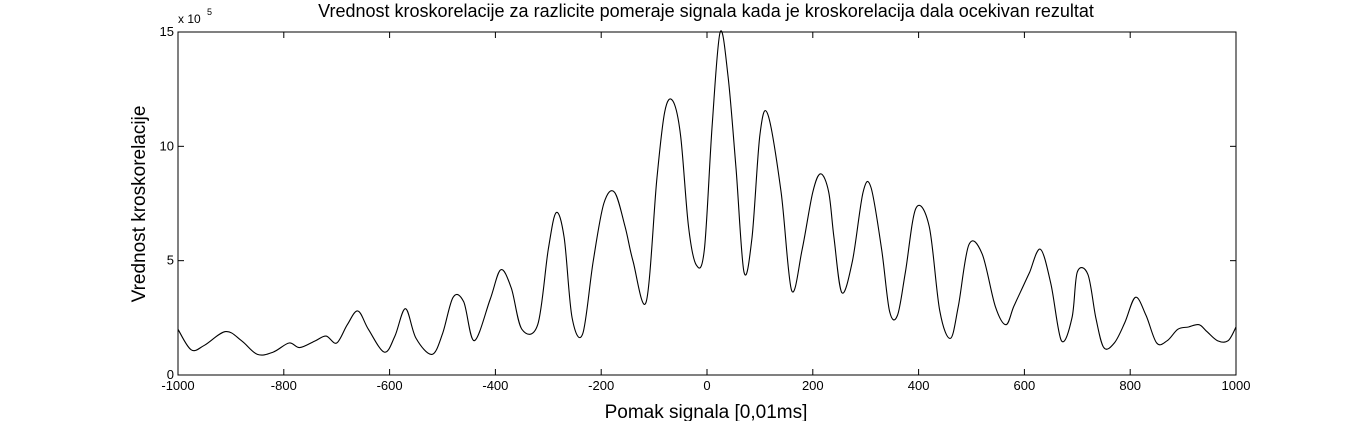 This screenshot has width=1366, height=421. What do you see at coordinates (706, 385) in the screenshot?
I see `x-tick-label: 0` at bounding box center [706, 385].